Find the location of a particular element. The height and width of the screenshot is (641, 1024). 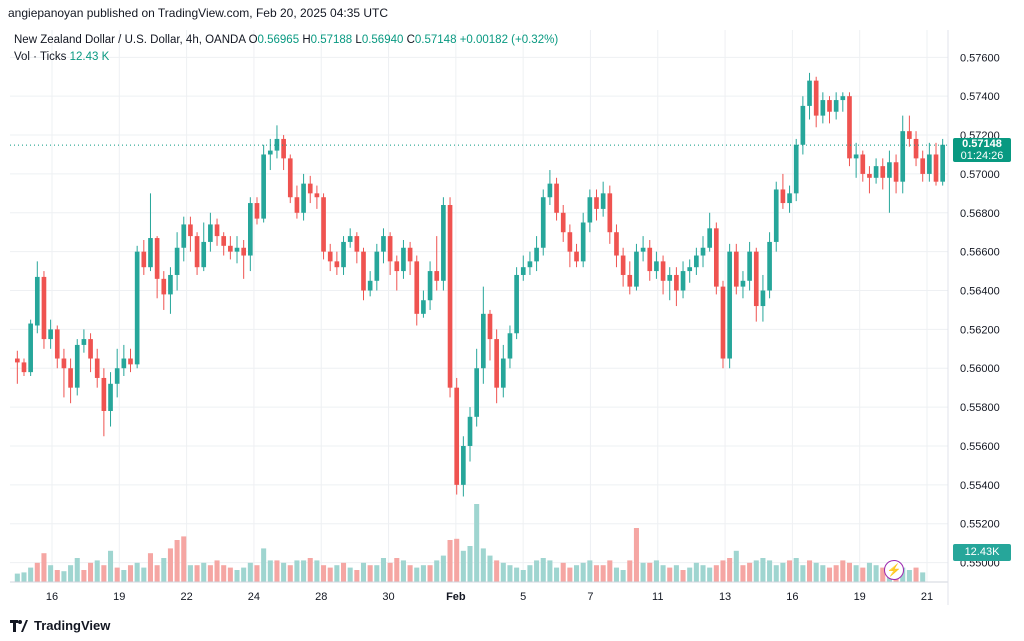

bar-countdown: 01:24:26 is located at coordinates (982, 156).